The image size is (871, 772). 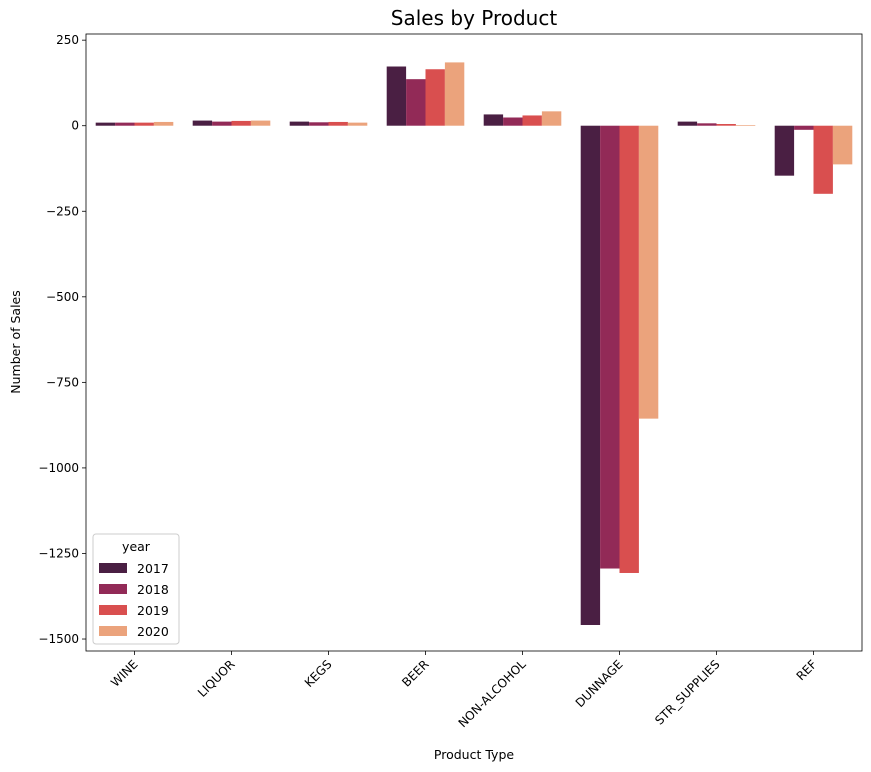 I want to click on bar-ref-2018, so click(x=804, y=127).